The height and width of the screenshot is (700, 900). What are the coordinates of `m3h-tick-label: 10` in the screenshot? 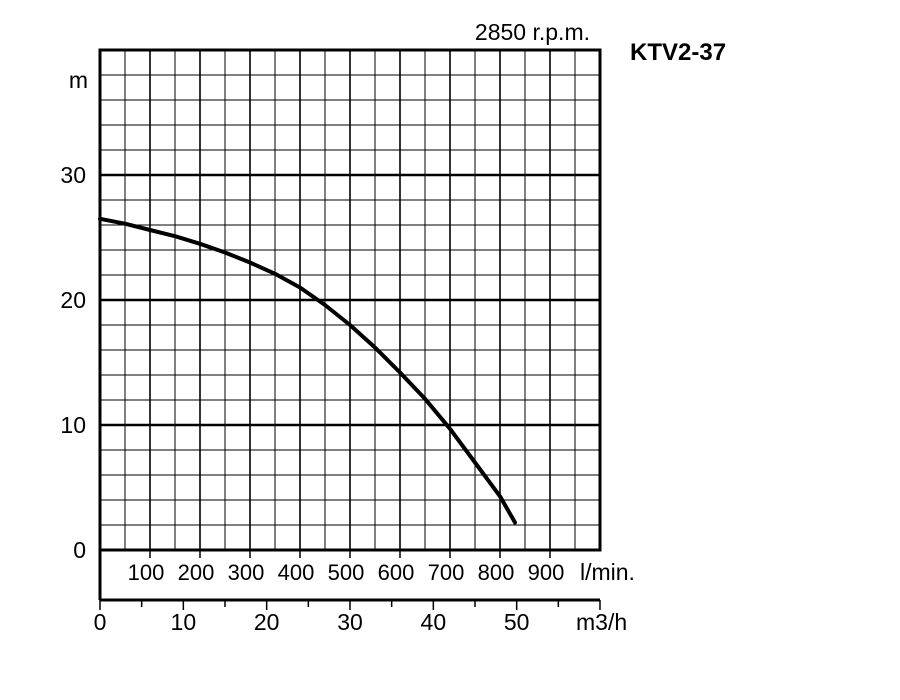 It's located at (184, 622).